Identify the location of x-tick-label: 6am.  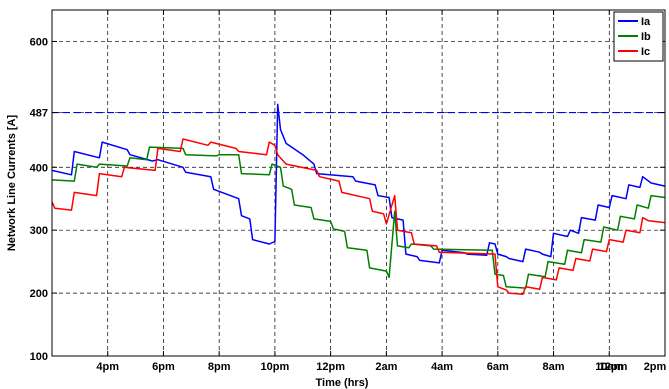
(498, 367).